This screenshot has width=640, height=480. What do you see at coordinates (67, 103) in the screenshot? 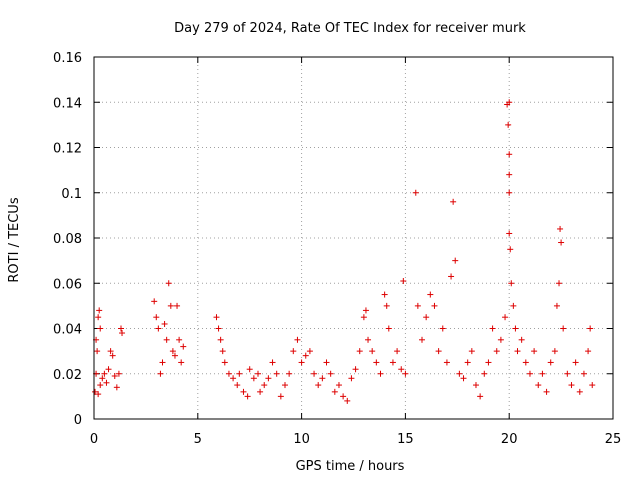
I see `y-tick-label: 0.14` at bounding box center [67, 103].